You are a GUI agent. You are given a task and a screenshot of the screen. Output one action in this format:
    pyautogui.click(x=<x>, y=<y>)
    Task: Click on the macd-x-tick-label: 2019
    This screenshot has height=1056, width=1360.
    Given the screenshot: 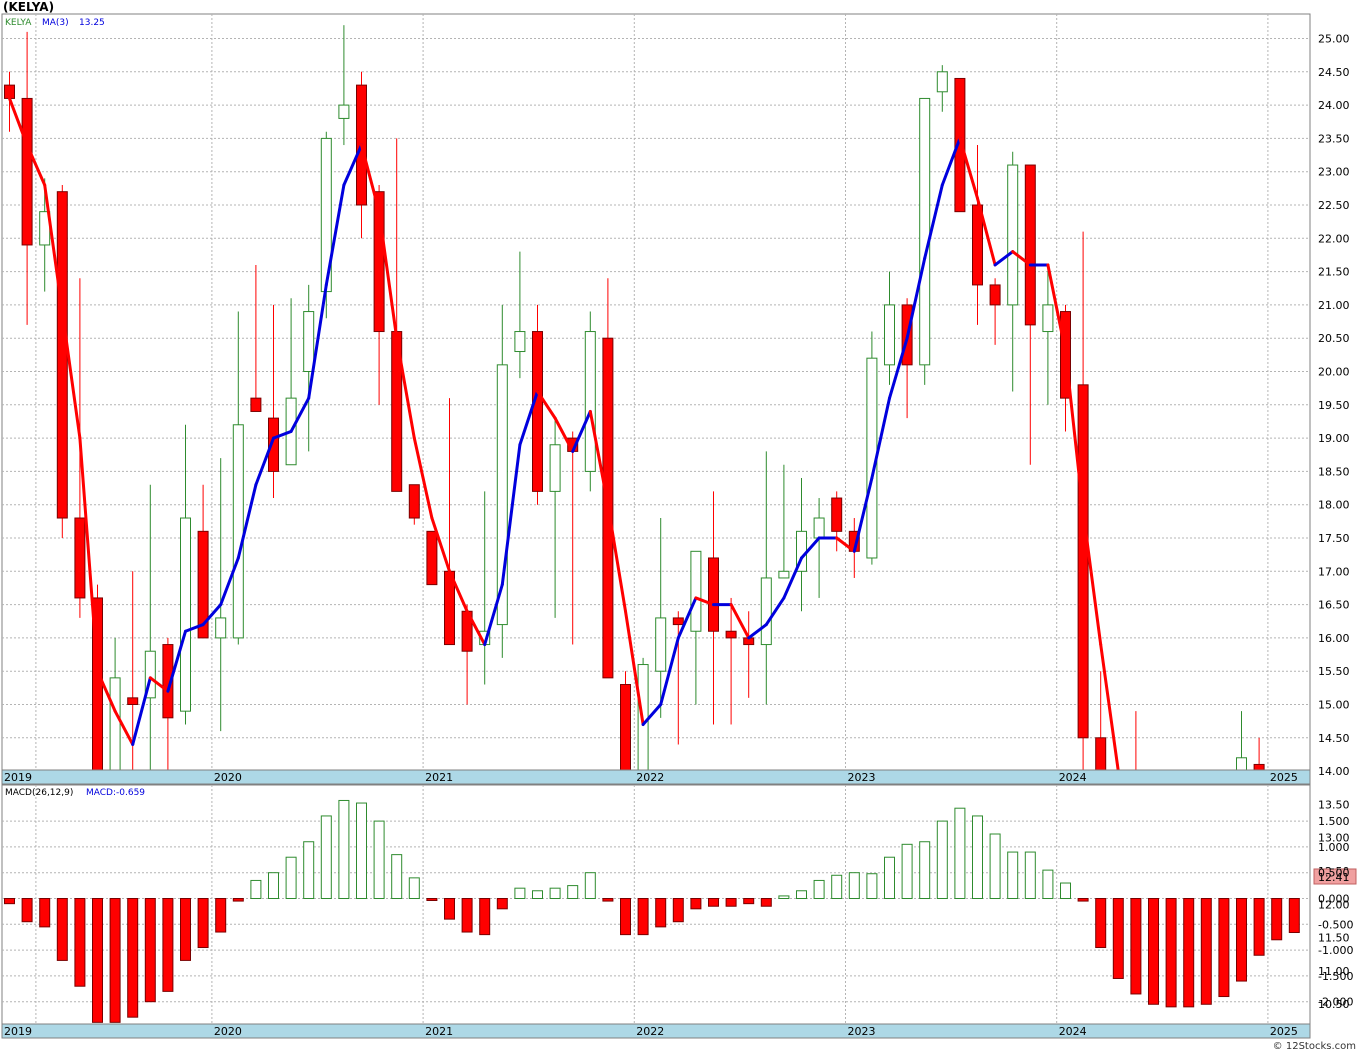 What is the action you would take?
    pyautogui.click(x=18, y=1031)
    